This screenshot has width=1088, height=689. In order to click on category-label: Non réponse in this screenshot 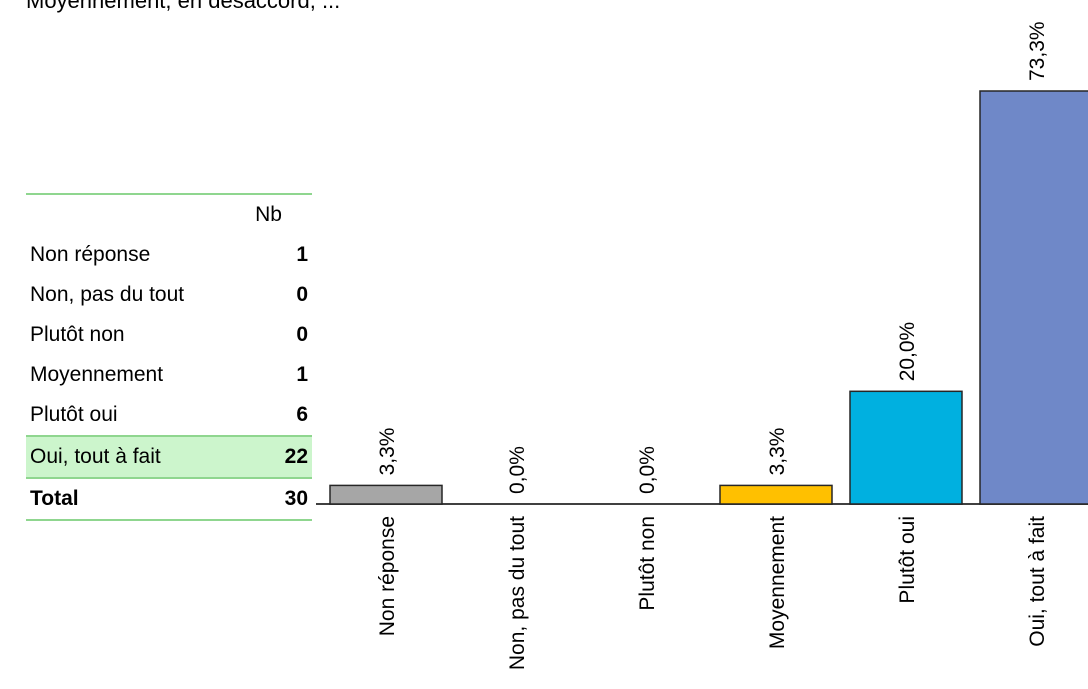, I will do `click(387, 576)`.